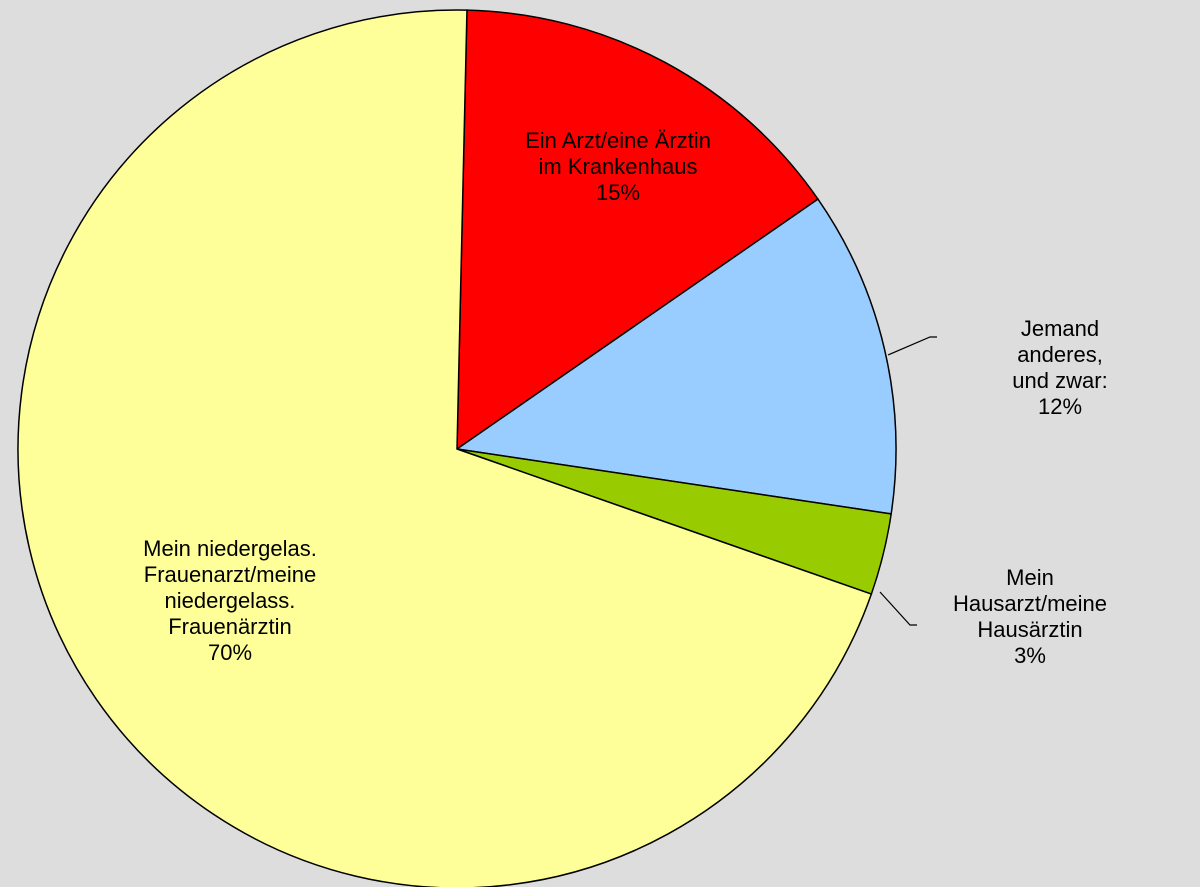 The height and width of the screenshot is (887, 1200). I want to click on category-label: Mein Hausarzt/meine Hausärztin, so click(1030, 603).